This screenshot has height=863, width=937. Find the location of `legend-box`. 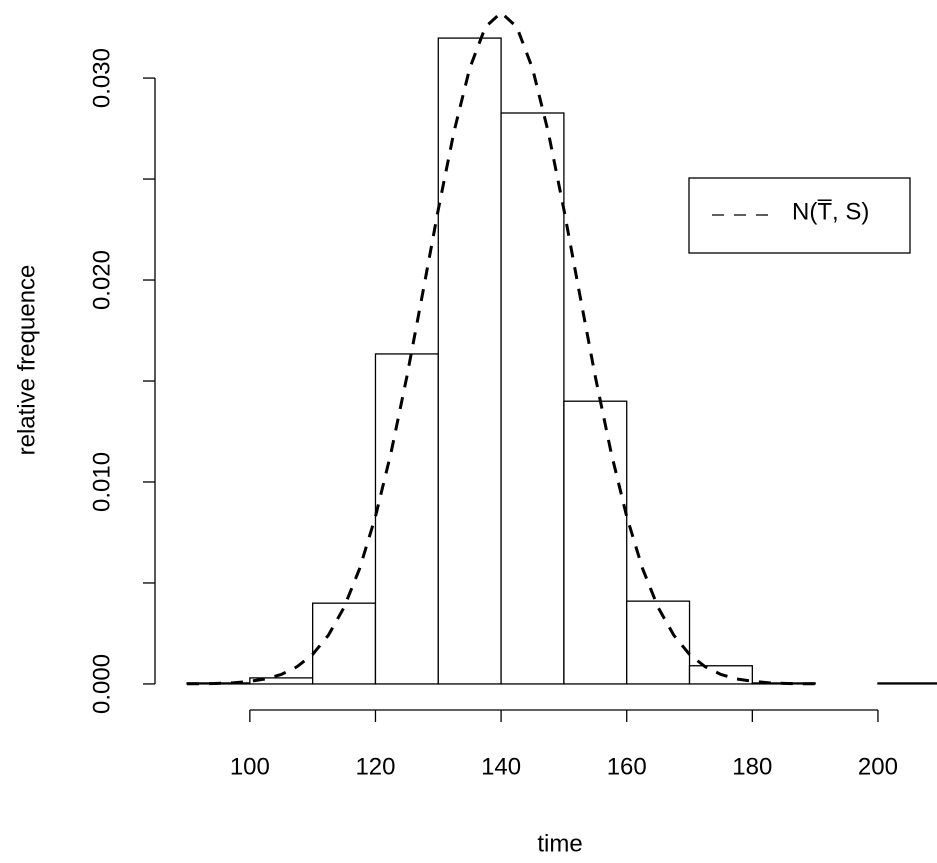

legend-box is located at coordinates (799, 215).